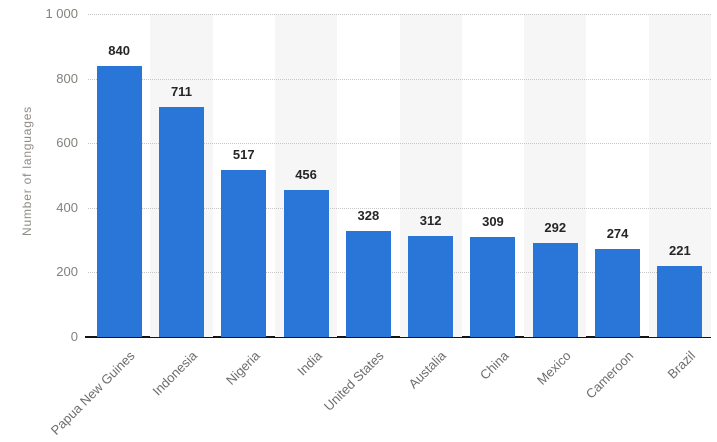  What do you see at coordinates (494, 365) in the screenshot?
I see `x-axis-label-text: China` at bounding box center [494, 365].